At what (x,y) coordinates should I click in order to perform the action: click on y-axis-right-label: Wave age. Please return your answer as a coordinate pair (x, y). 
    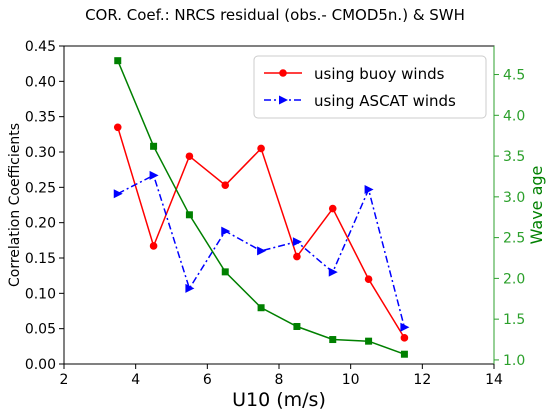
    Looking at the image, I should click on (536, 205).